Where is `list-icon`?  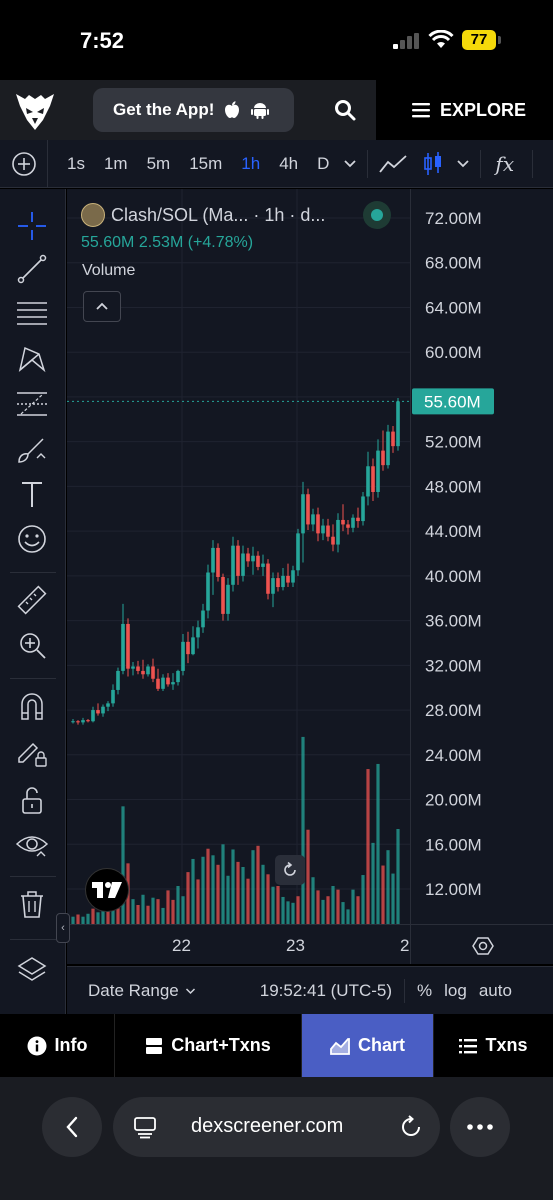 list-icon is located at coordinates (468, 1045).